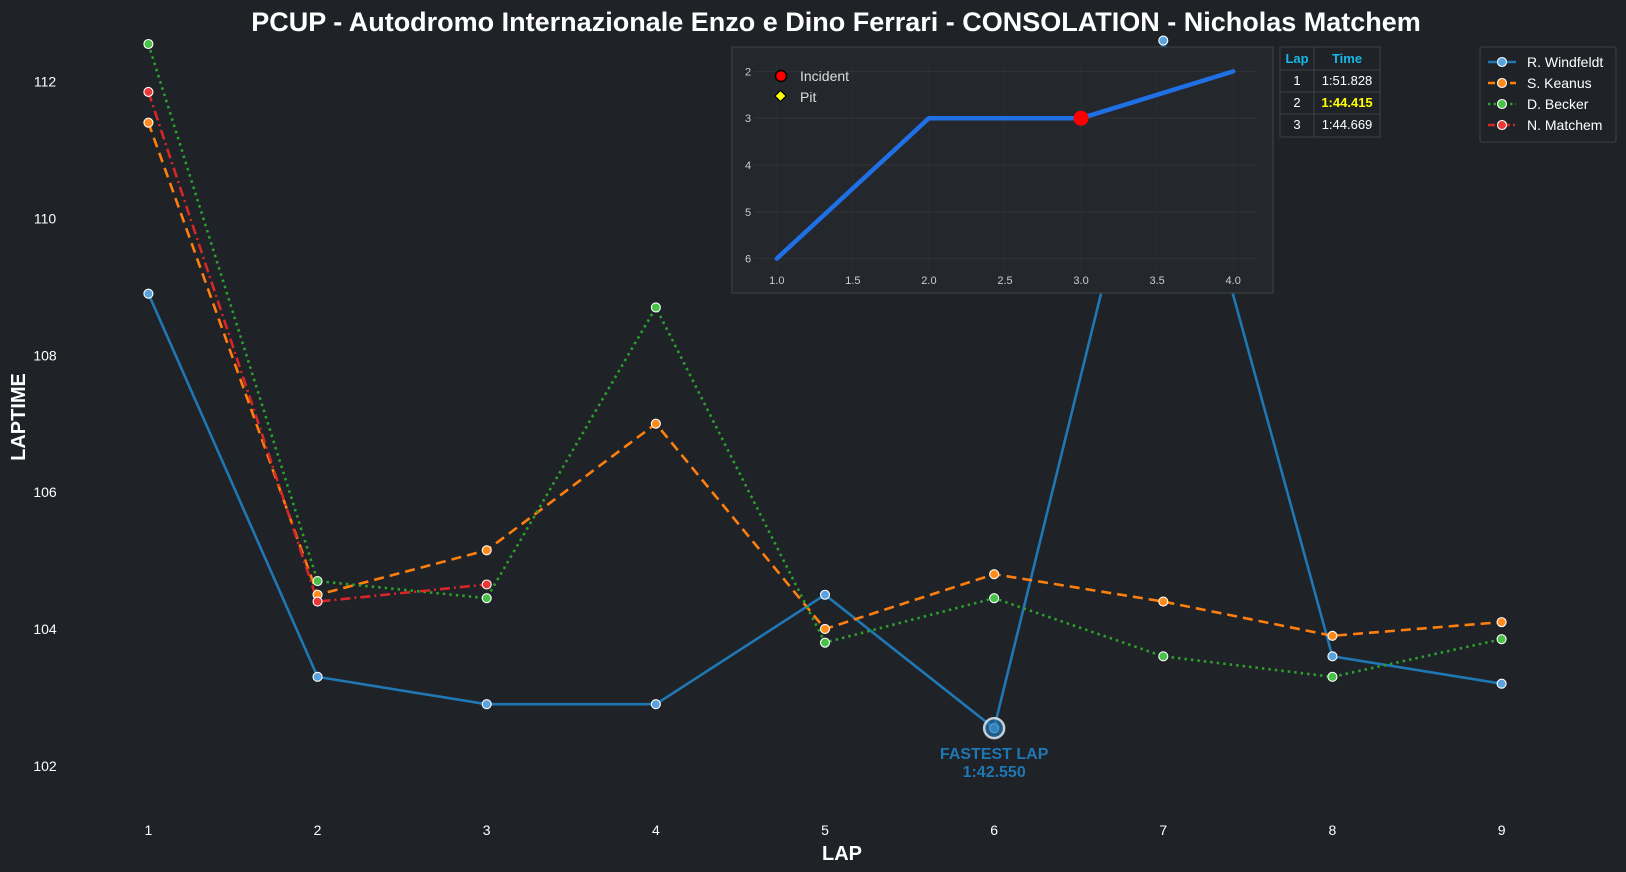  What do you see at coordinates (1163, 830) in the screenshot?
I see `x-tick-label: 7` at bounding box center [1163, 830].